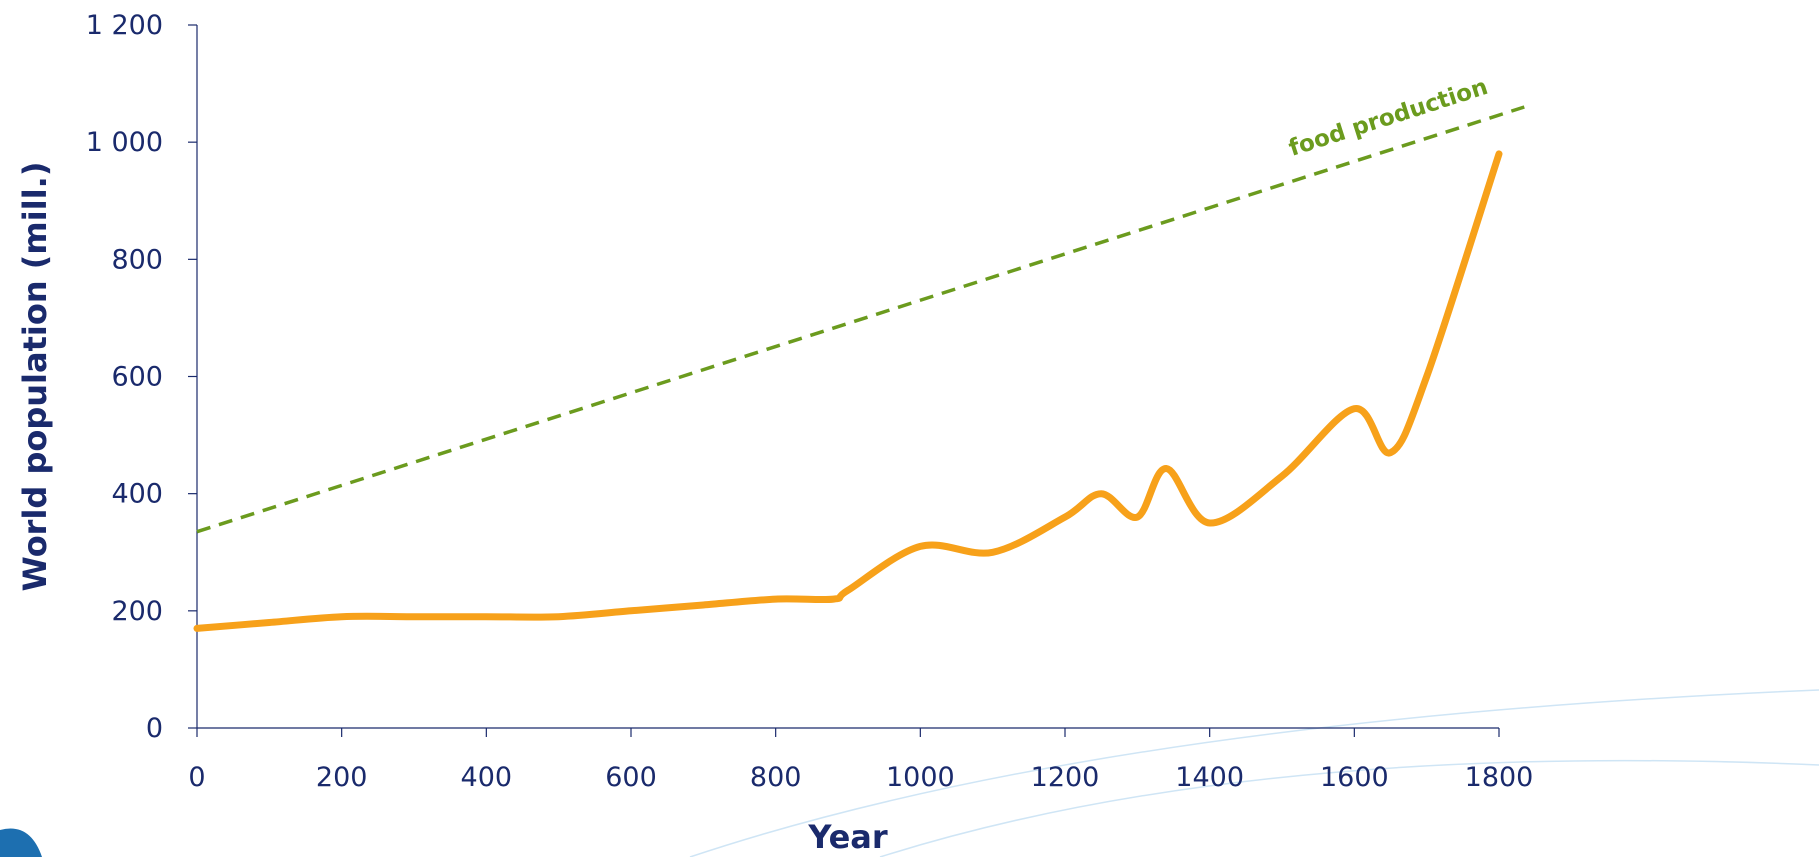  What do you see at coordinates (137, 259) in the screenshot?
I see `y-tick-label: 800` at bounding box center [137, 259].